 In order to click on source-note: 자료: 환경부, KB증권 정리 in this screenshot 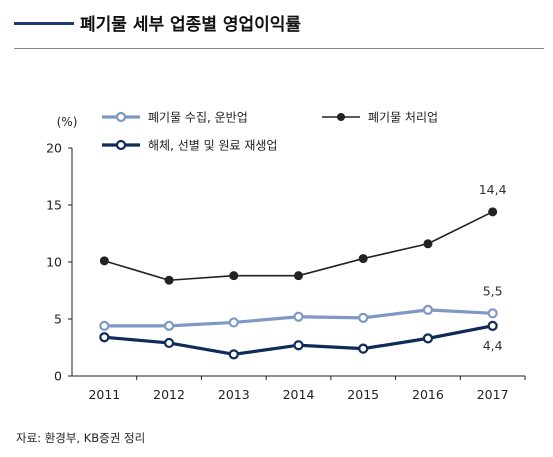, I will do `click(81, 438)`.